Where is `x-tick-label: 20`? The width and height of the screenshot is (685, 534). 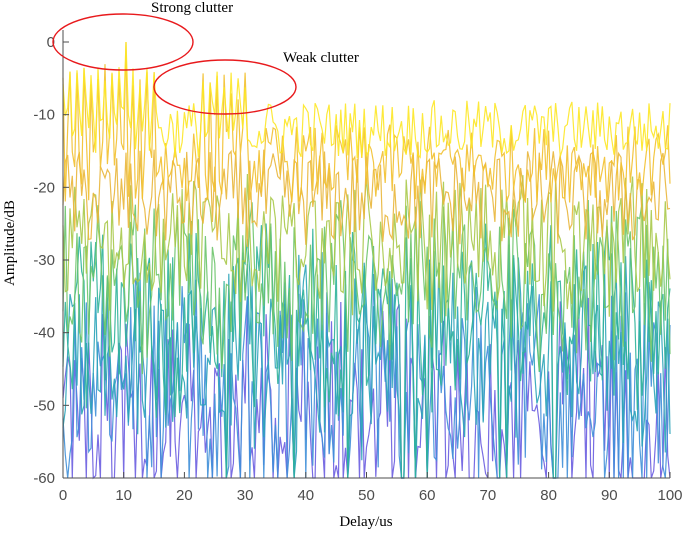
x-tick-label: 20 is located at coordinates (184, 495).